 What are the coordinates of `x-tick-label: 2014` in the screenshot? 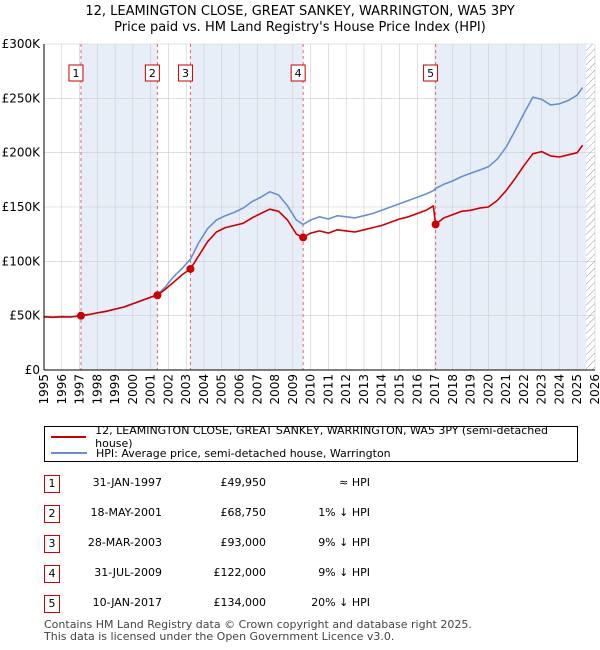 It's located at (382, 389).